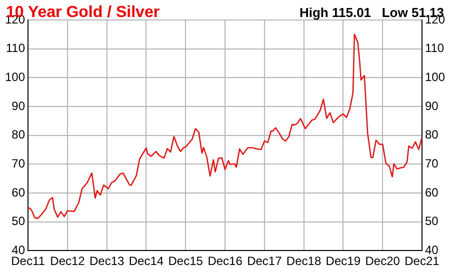 This screenshot has width=450, height=275. I want to click on x-tick-label: Dec13, so click(107, 261).